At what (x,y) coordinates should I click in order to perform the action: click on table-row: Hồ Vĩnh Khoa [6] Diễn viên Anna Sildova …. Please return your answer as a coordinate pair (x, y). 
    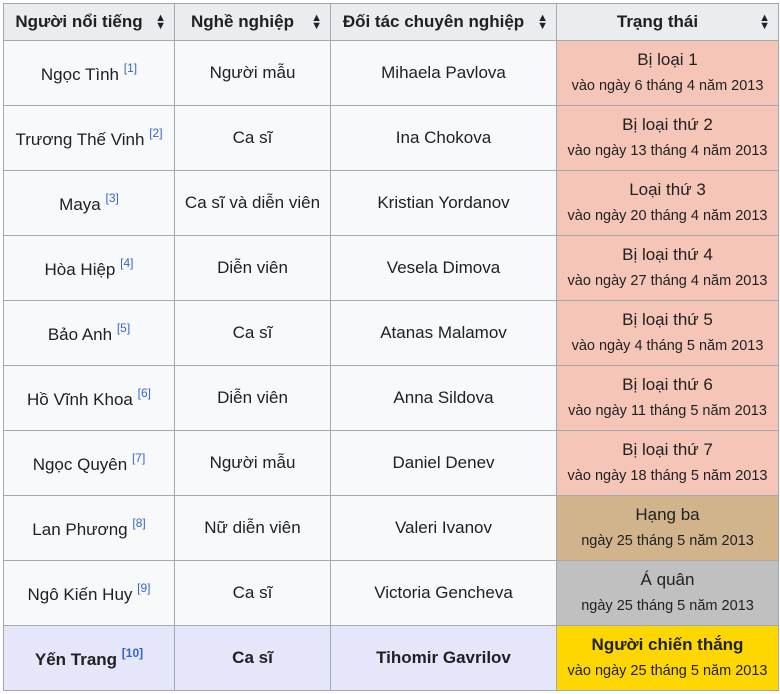
    Looking at the image, I should click on (391, 398).